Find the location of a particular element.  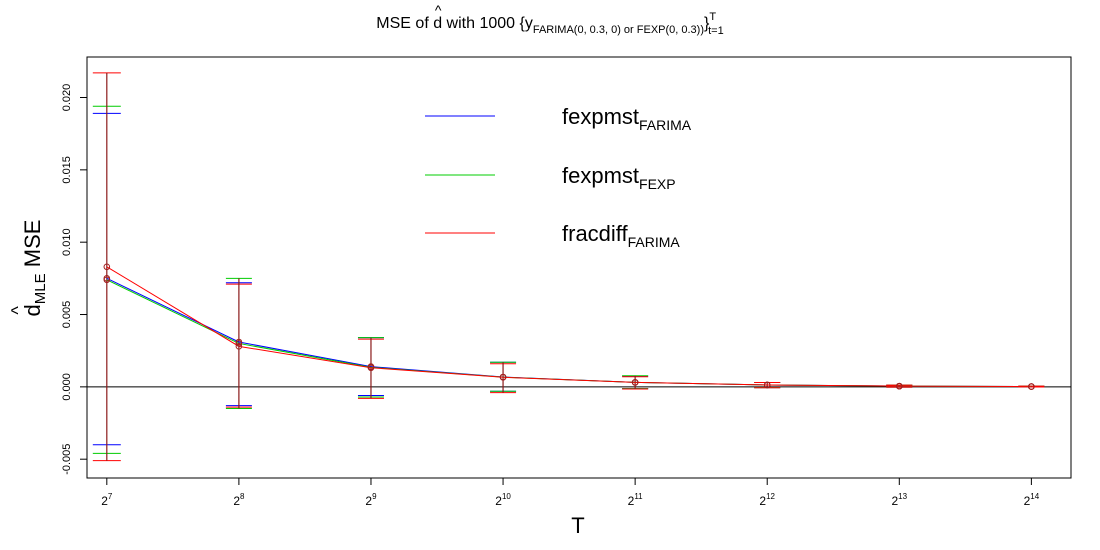

x-tick-exponent: 7 is located at coordinates (110, 496).